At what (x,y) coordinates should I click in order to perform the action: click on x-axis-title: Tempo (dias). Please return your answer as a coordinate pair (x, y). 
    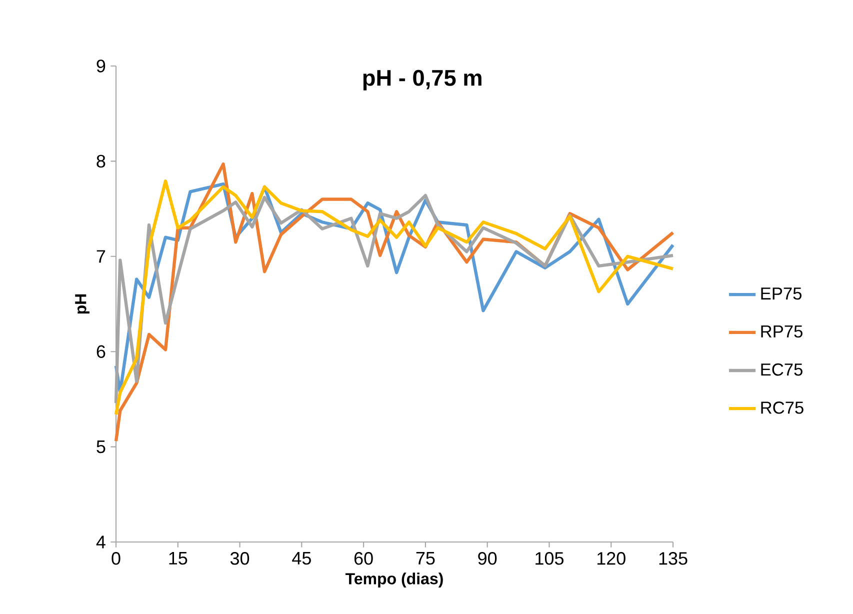
    Looking at the image, I should click on (394, 580).